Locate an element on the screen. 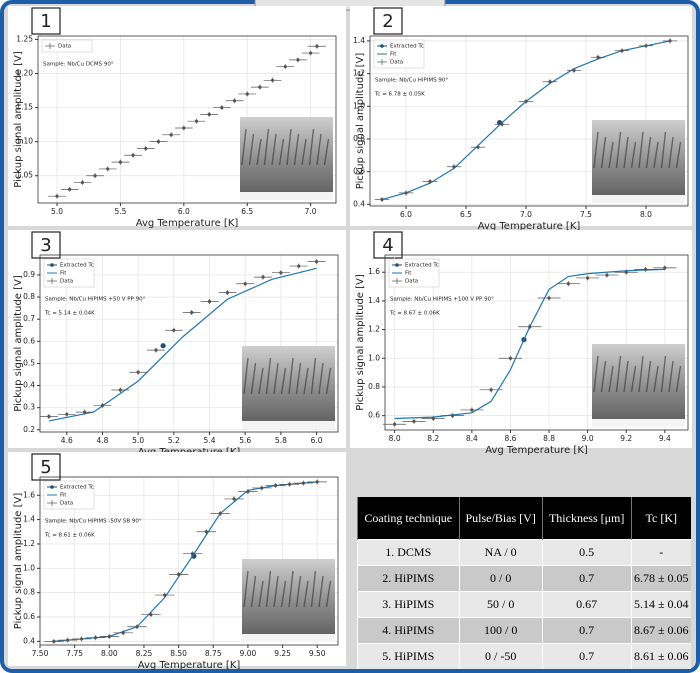 The image size is (700, 673). y-tick-label: 1.4 is located at coordinates (359, 40).